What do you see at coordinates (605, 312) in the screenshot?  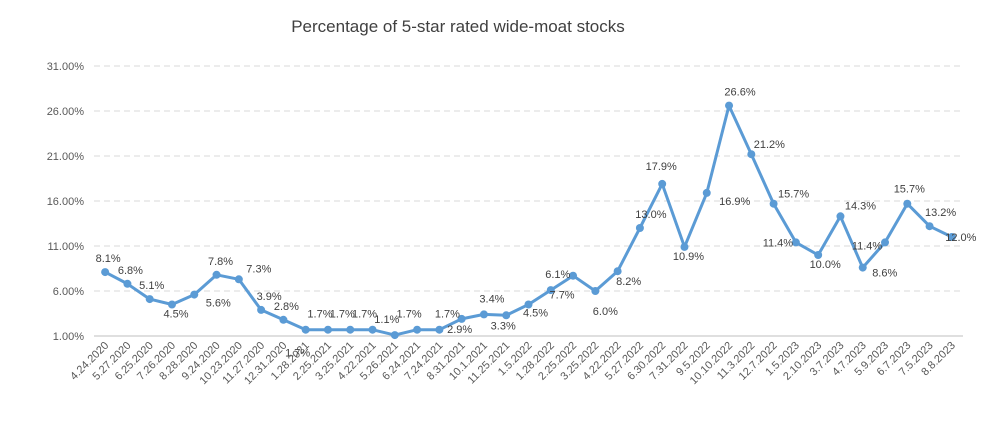 I see `data-label: 6.0%` at bounding box center [605, 312].